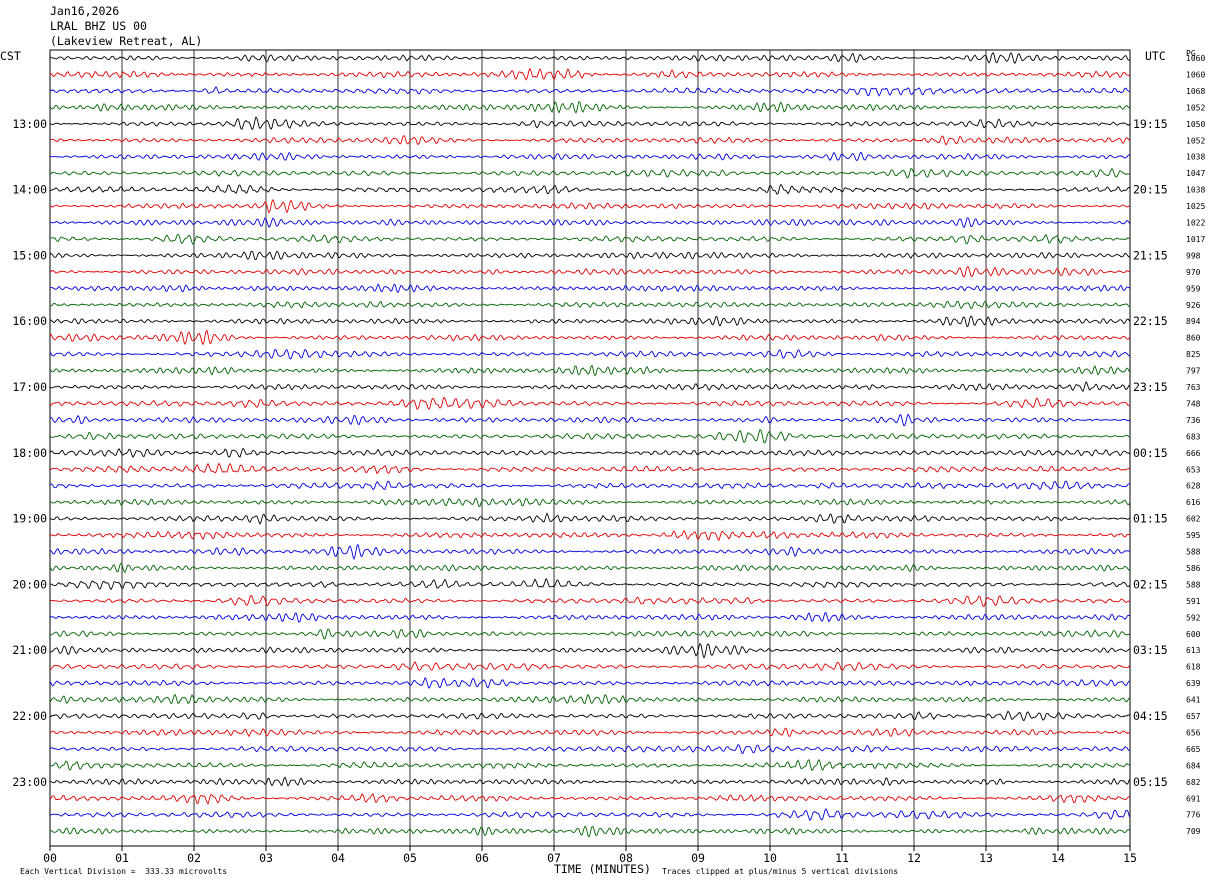 This screenshot has width=1210, height=886. Describe the element at coordinates (1193, 831) in the screenshot. I see `trace-value-label: 709` at that location.